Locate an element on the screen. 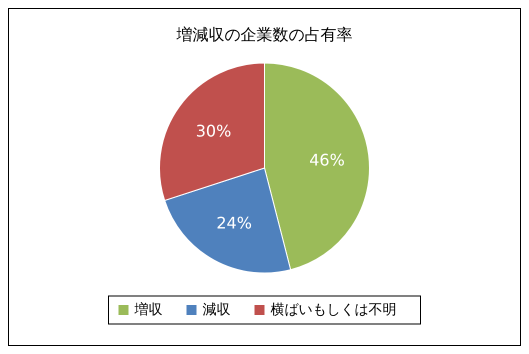 The image size is (529, 354). data-label: 30% is located at coordinates (214, 130).